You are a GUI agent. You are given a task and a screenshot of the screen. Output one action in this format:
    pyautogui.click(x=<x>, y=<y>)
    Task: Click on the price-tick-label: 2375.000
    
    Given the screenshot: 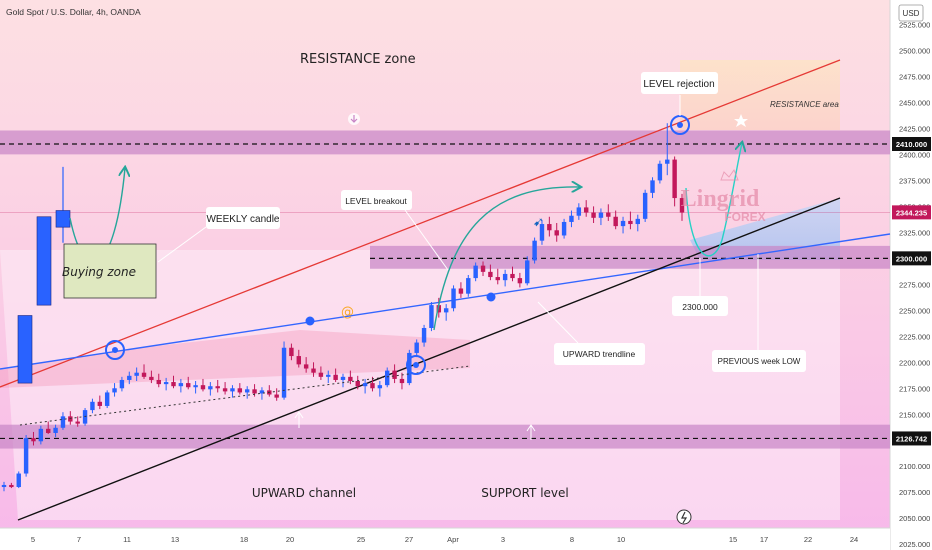 What is the action you would take?
    pyautogui.click(x=914, y=180)
    